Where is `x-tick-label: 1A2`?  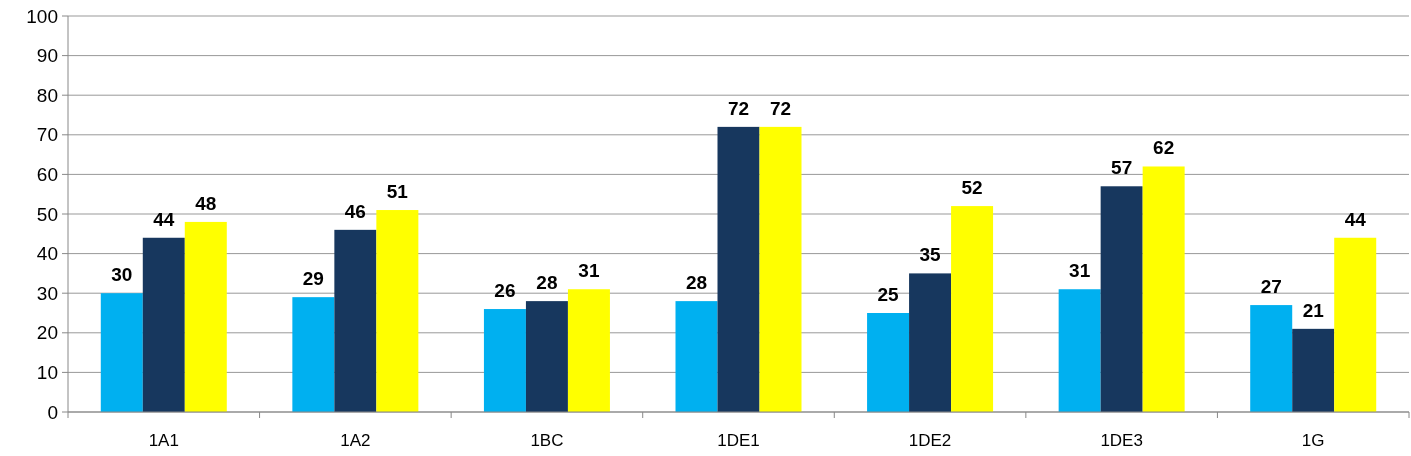 x-tick-label: 1A2 is located at coordinates (355, 440).